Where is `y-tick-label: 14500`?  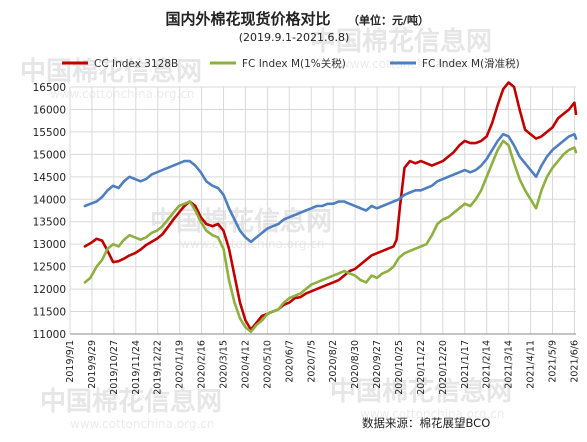 y-tick-label: 14500 is located at coordinates (49, 178).